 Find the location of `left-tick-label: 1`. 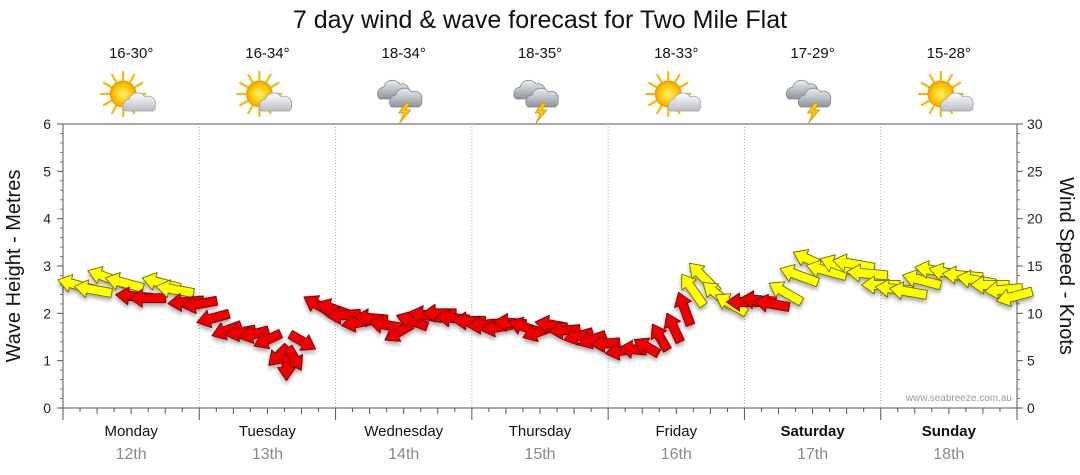

left-tick-label: 1 is located at coordinates (47, 361).